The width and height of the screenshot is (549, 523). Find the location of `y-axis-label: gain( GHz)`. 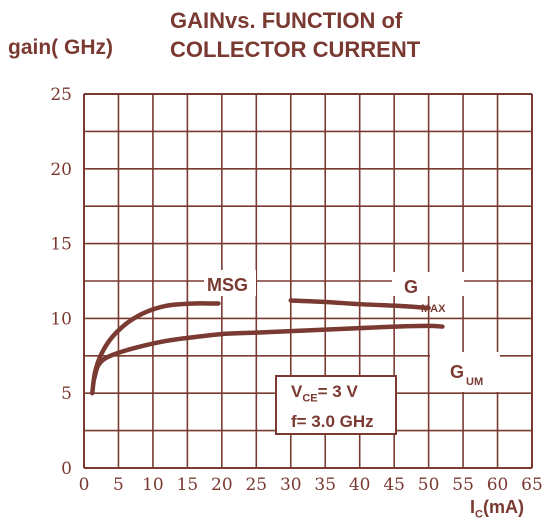

y-axis-label: gain( GHz) is located at coordinates (60, 47).